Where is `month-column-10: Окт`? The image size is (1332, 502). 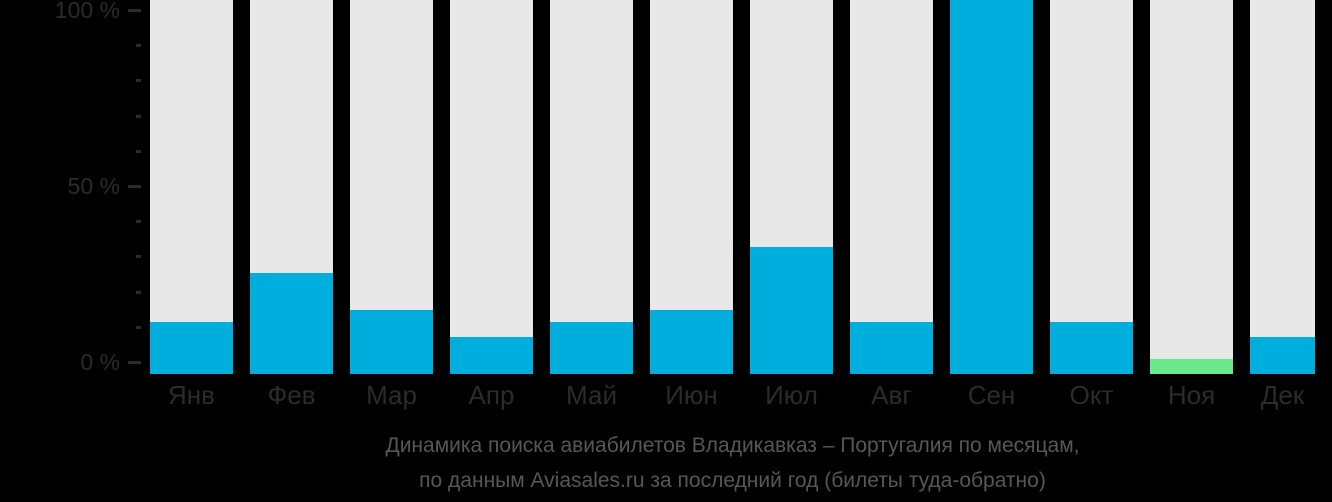 month-column-10: Окт is located at coordinates (1091, 204).